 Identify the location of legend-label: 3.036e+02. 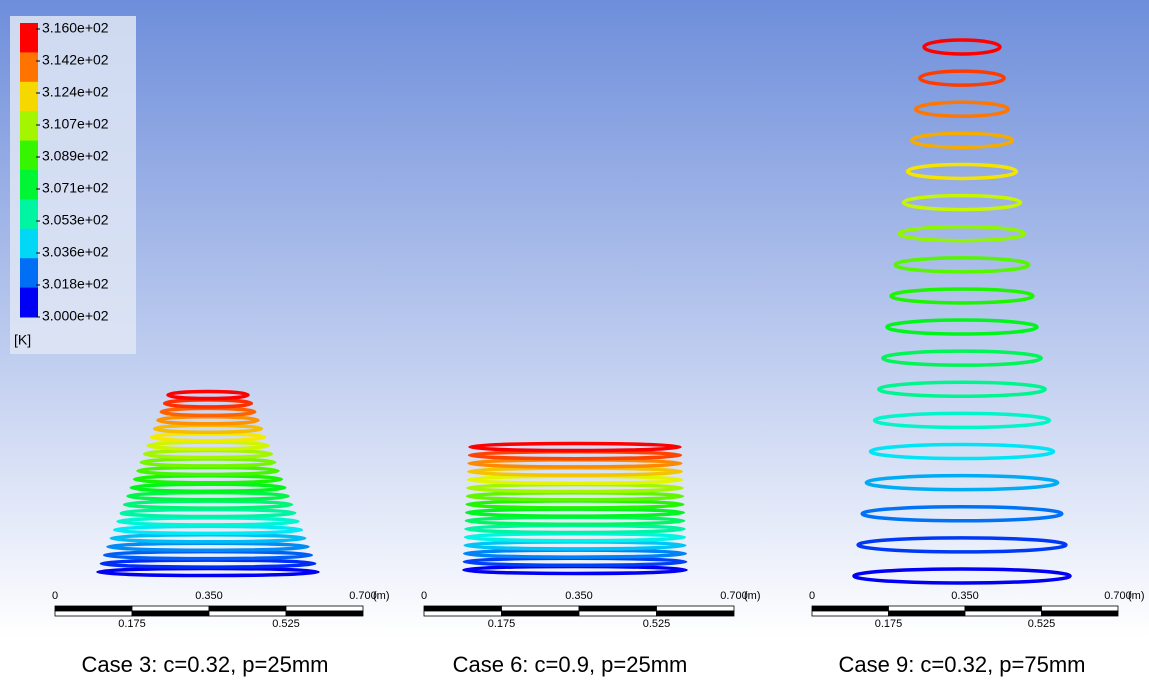
(75, 252).